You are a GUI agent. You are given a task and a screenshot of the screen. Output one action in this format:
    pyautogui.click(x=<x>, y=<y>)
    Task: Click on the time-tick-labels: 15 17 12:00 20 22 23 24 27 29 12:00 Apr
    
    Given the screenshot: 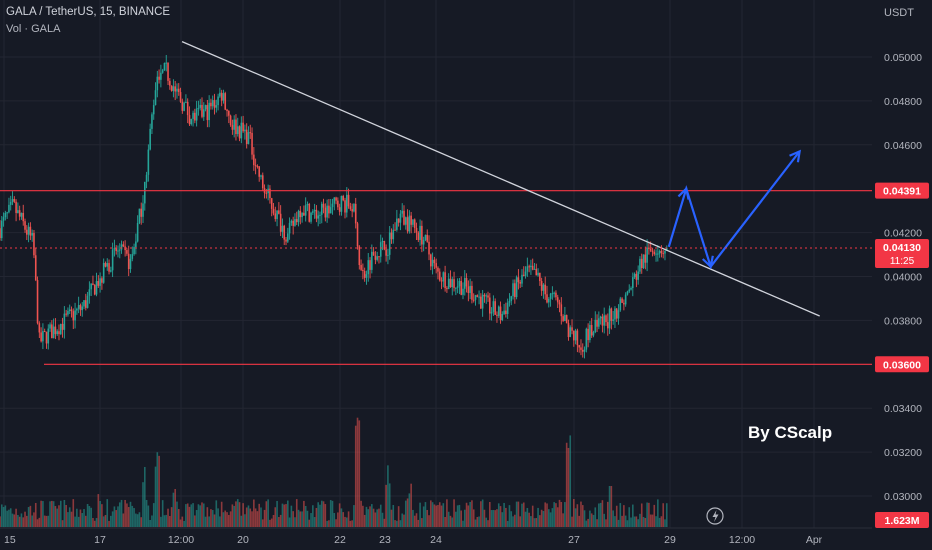 What is the action you would take?
    pyautogui.click(x=413, y=540)
    